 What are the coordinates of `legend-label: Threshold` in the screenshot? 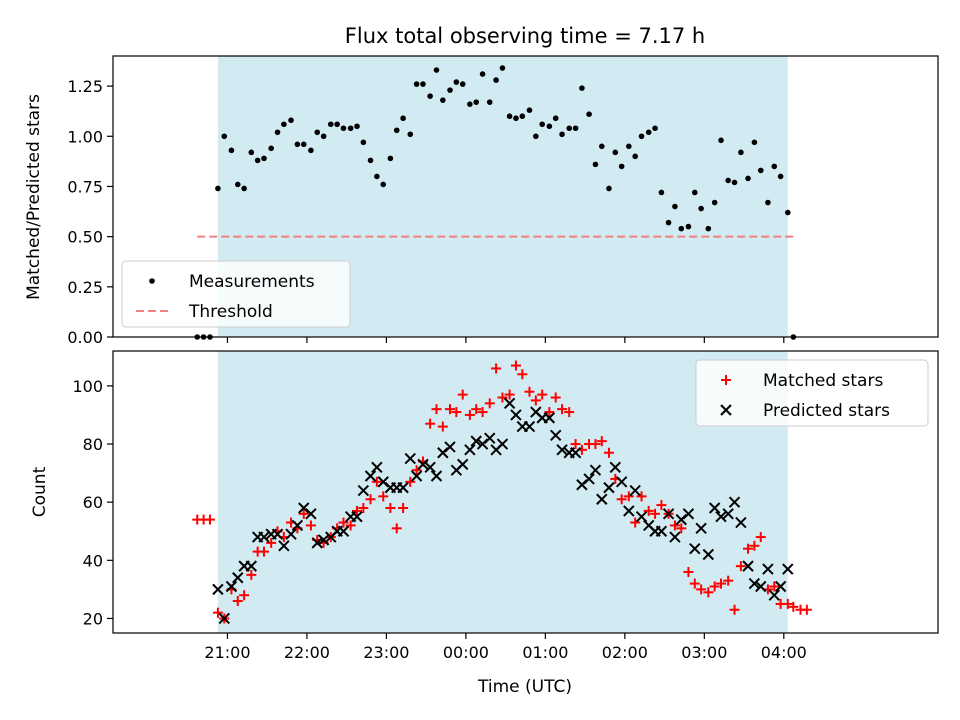 It's located at (230, 312).